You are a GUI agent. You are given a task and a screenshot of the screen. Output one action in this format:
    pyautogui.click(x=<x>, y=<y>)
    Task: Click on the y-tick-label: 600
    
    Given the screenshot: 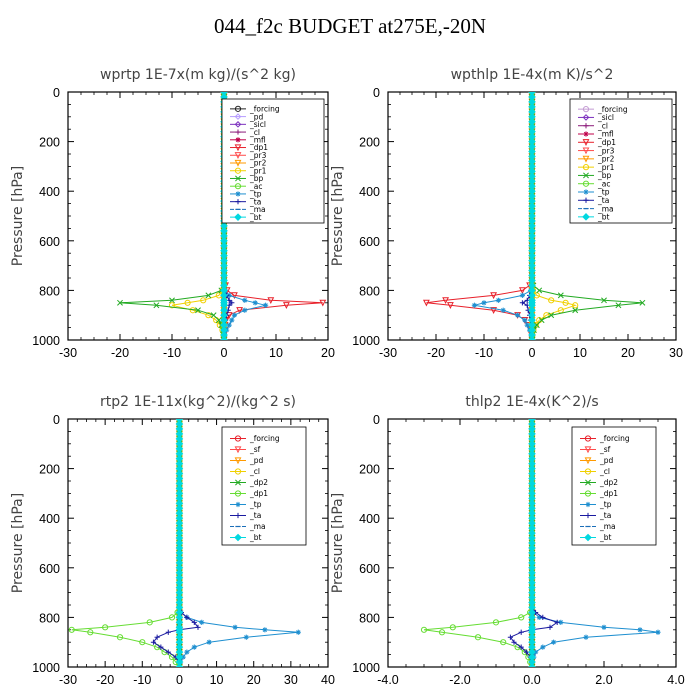 What is the action you would take?
    pyautogui.click(x=369, y=569)
    